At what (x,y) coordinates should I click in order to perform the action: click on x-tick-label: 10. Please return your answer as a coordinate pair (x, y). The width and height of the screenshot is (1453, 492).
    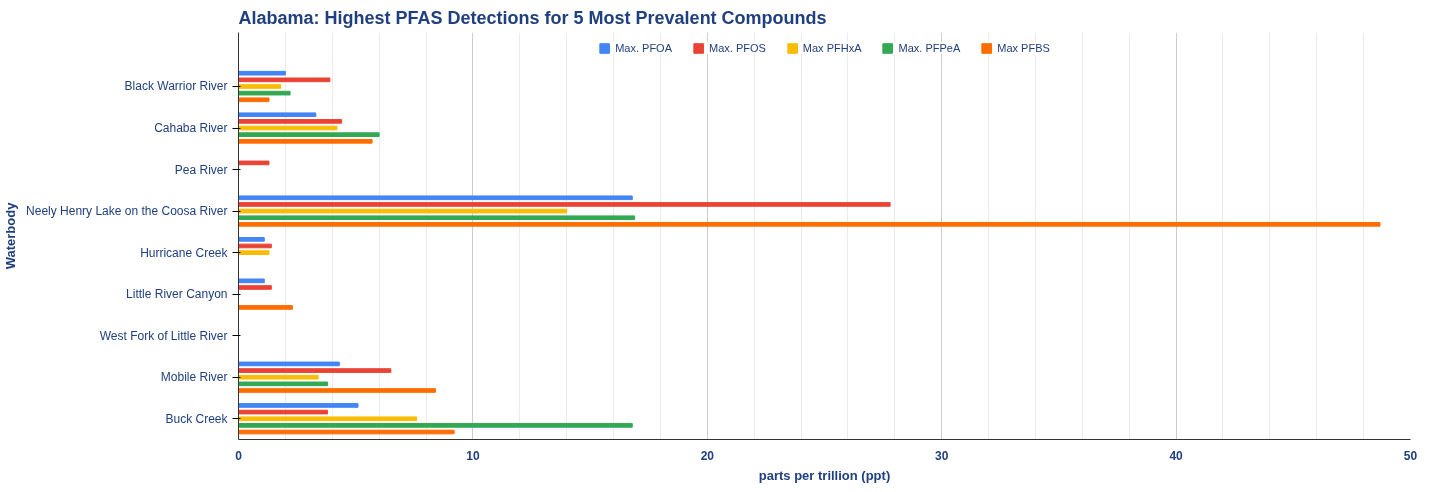
    Looking at the image, I should click on (473, 455).